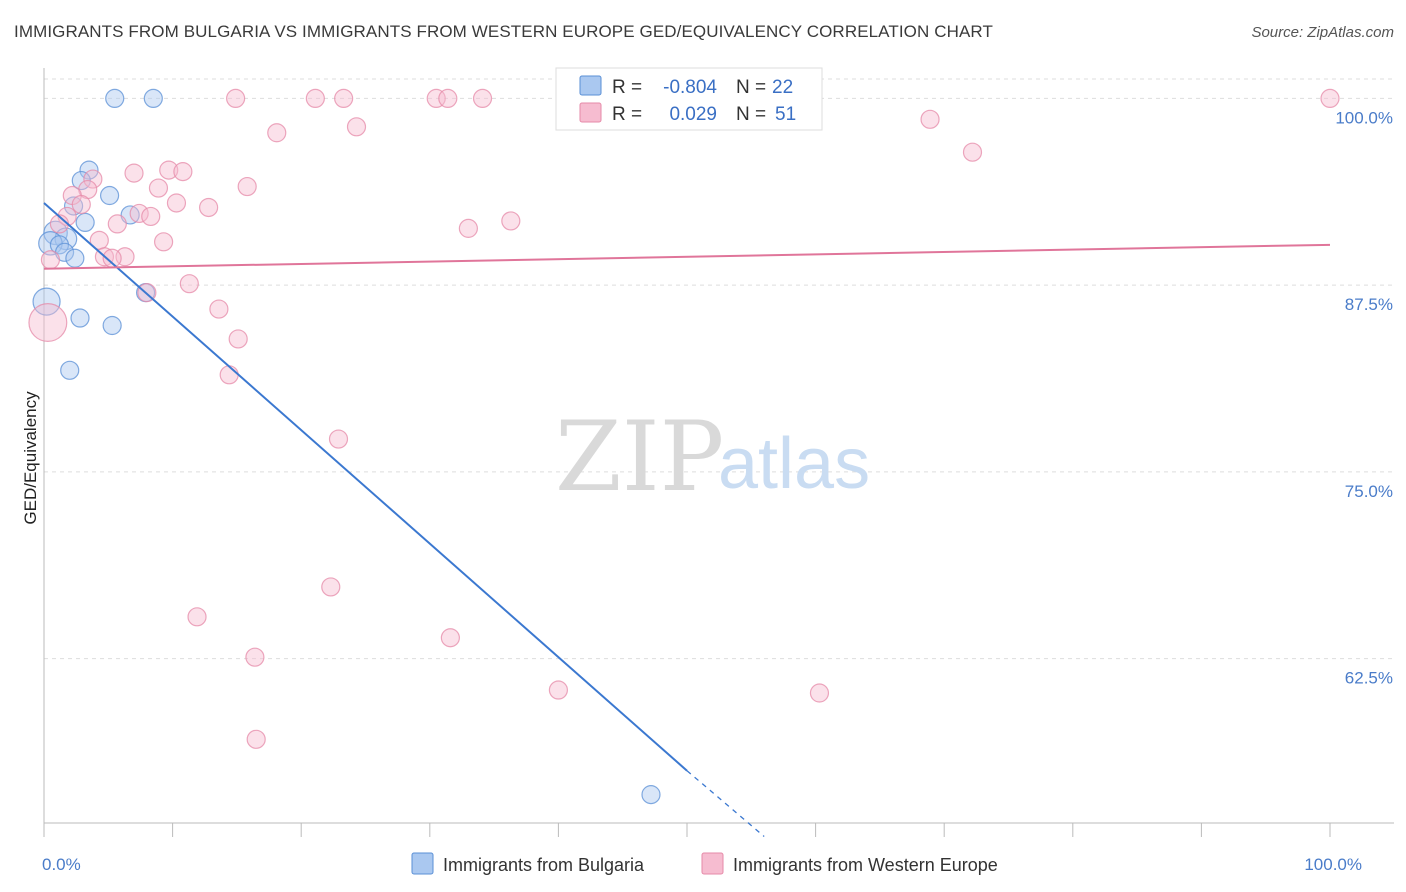  I want to click on stats-r-value: -0.804, so click(690, 87).